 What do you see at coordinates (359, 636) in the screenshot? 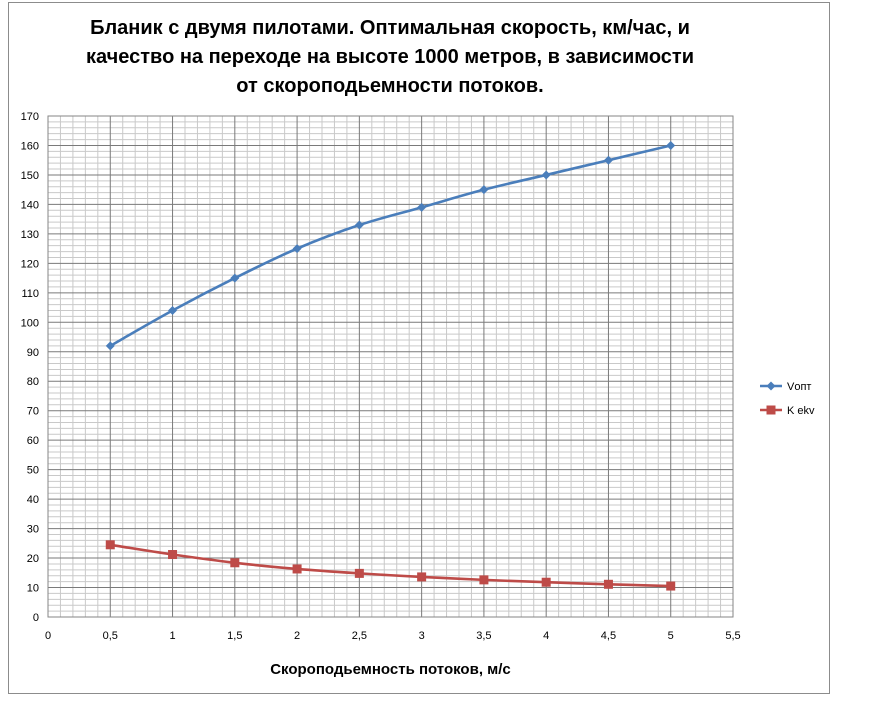
I see `x-tick-label: 2,5` at bounding box center [359, 636].